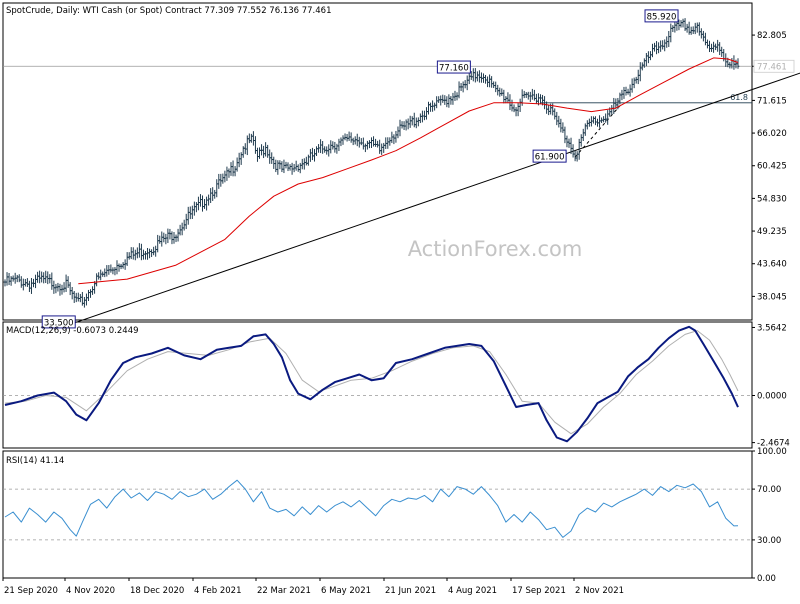 This screenshot has width=800, height=604. What do you see at coordinates (31, 591) in the screenshot?
I see `time-axis-label: 21 Sep 2020` at bounding box center [31, 591].